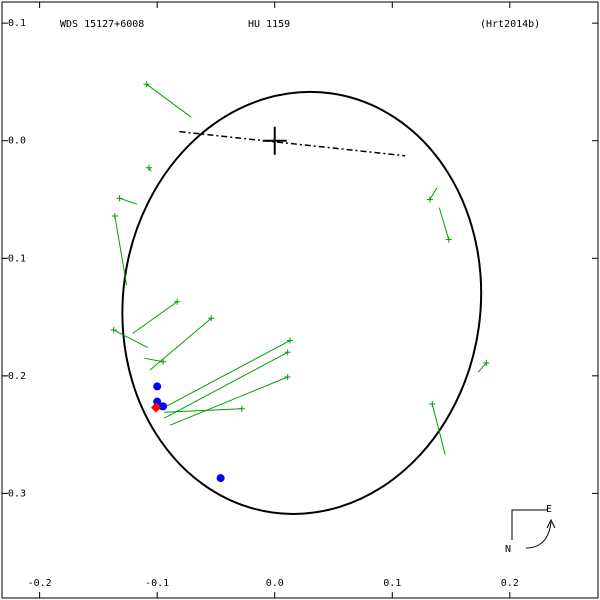 Image resolution: width=600 pixels, height=600 pixels. Describe the element at coordinates (14, 493) in the screenshot. I see `y-tick-label: -0.3` at that location.